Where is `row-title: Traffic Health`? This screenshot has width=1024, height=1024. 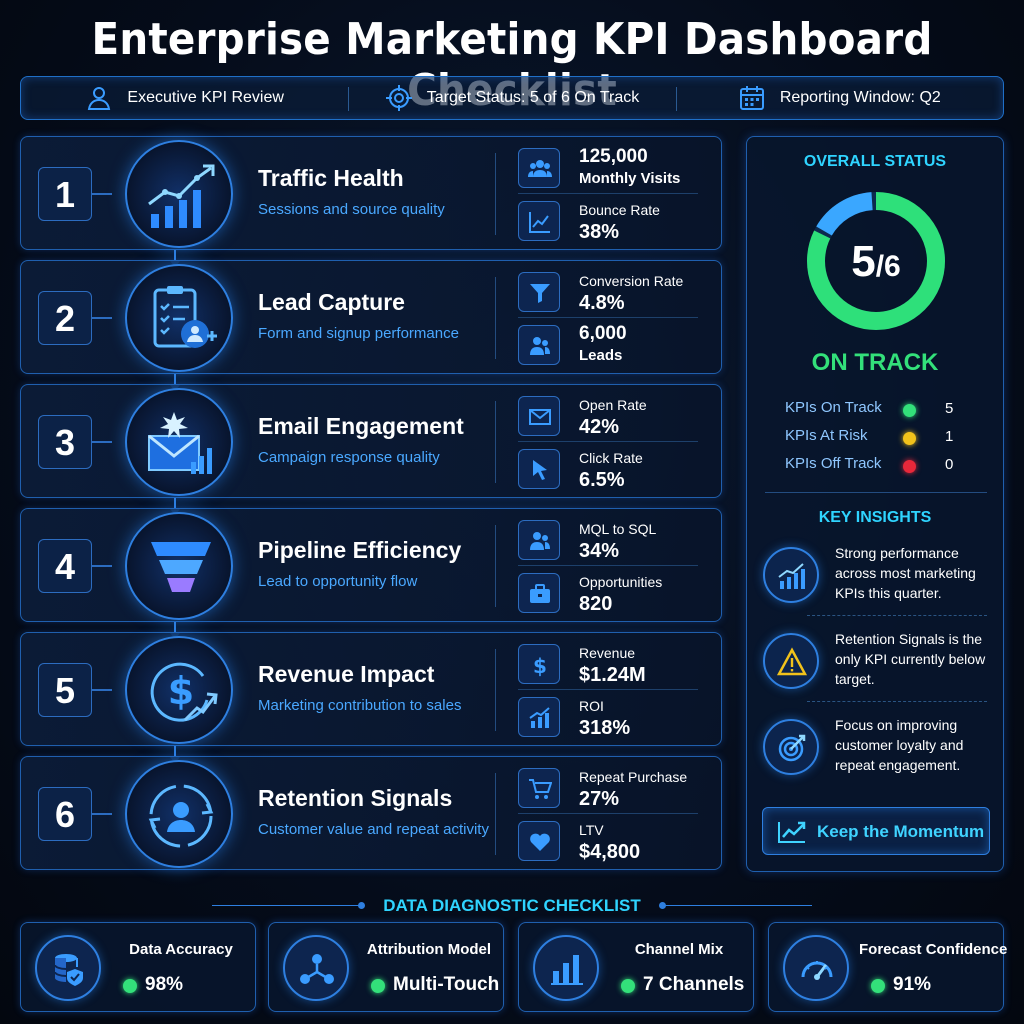 row-title: Traffic Health is located at coordinates (331, 178).